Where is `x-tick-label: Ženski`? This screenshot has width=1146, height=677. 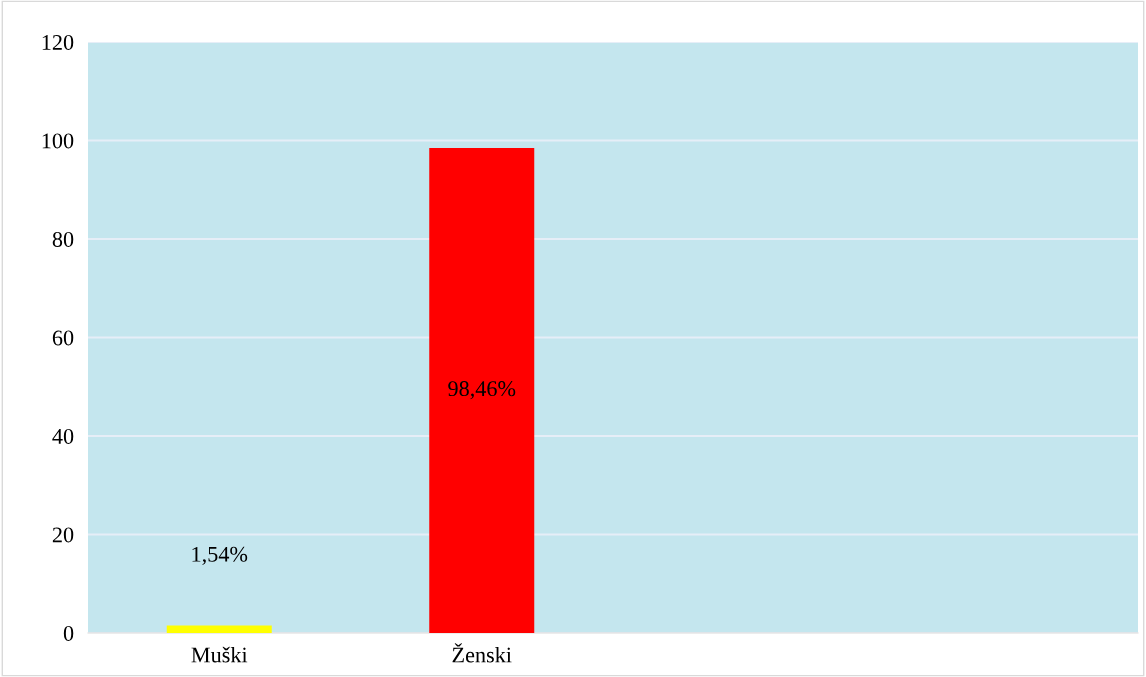 x-tick-label: Ženski is located at coordinates (482, 653).